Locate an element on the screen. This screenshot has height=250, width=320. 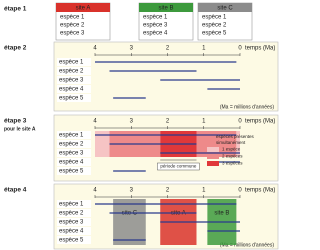
common-label: période commune is located at coordinates (178, 166).